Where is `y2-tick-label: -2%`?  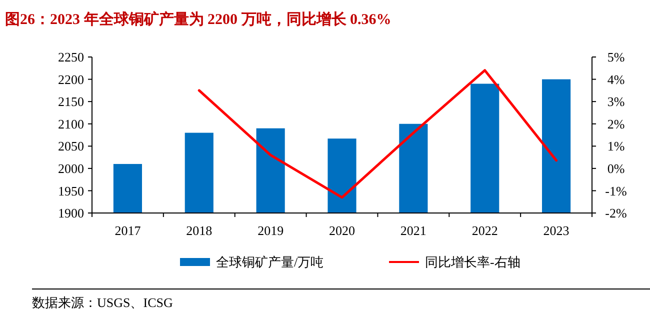
y2-tick-label: -2% is located at coordinates (616, 213).